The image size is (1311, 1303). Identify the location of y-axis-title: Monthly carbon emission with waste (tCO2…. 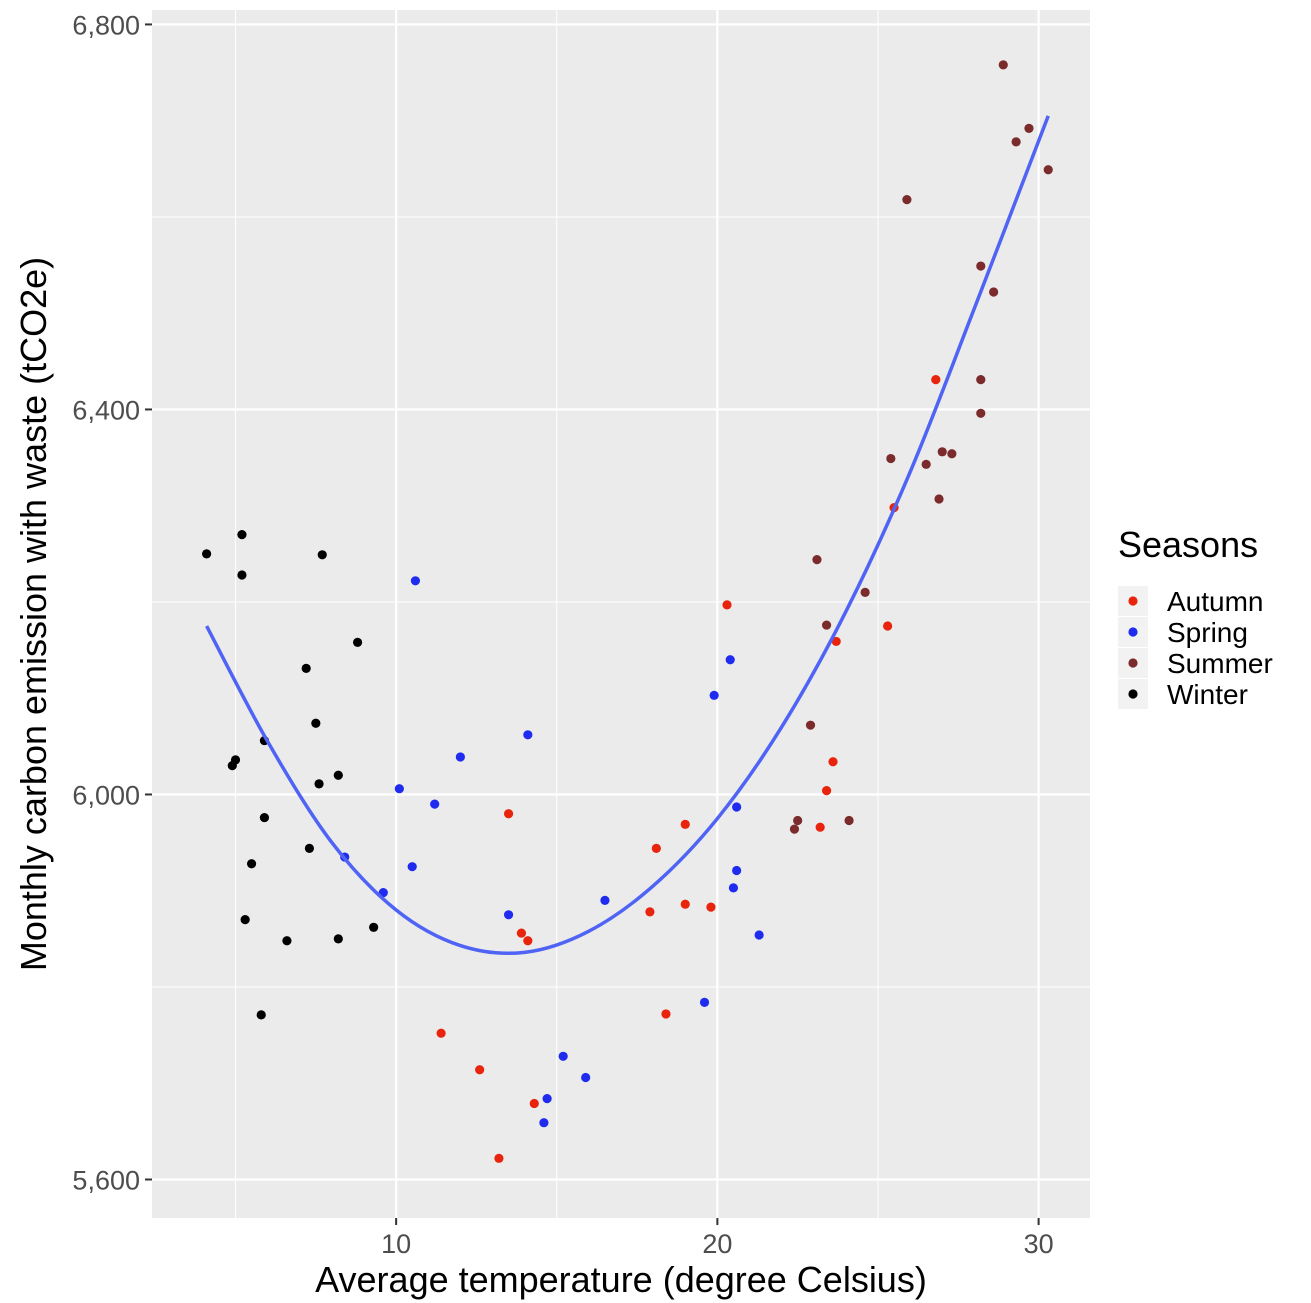
(33, 614).